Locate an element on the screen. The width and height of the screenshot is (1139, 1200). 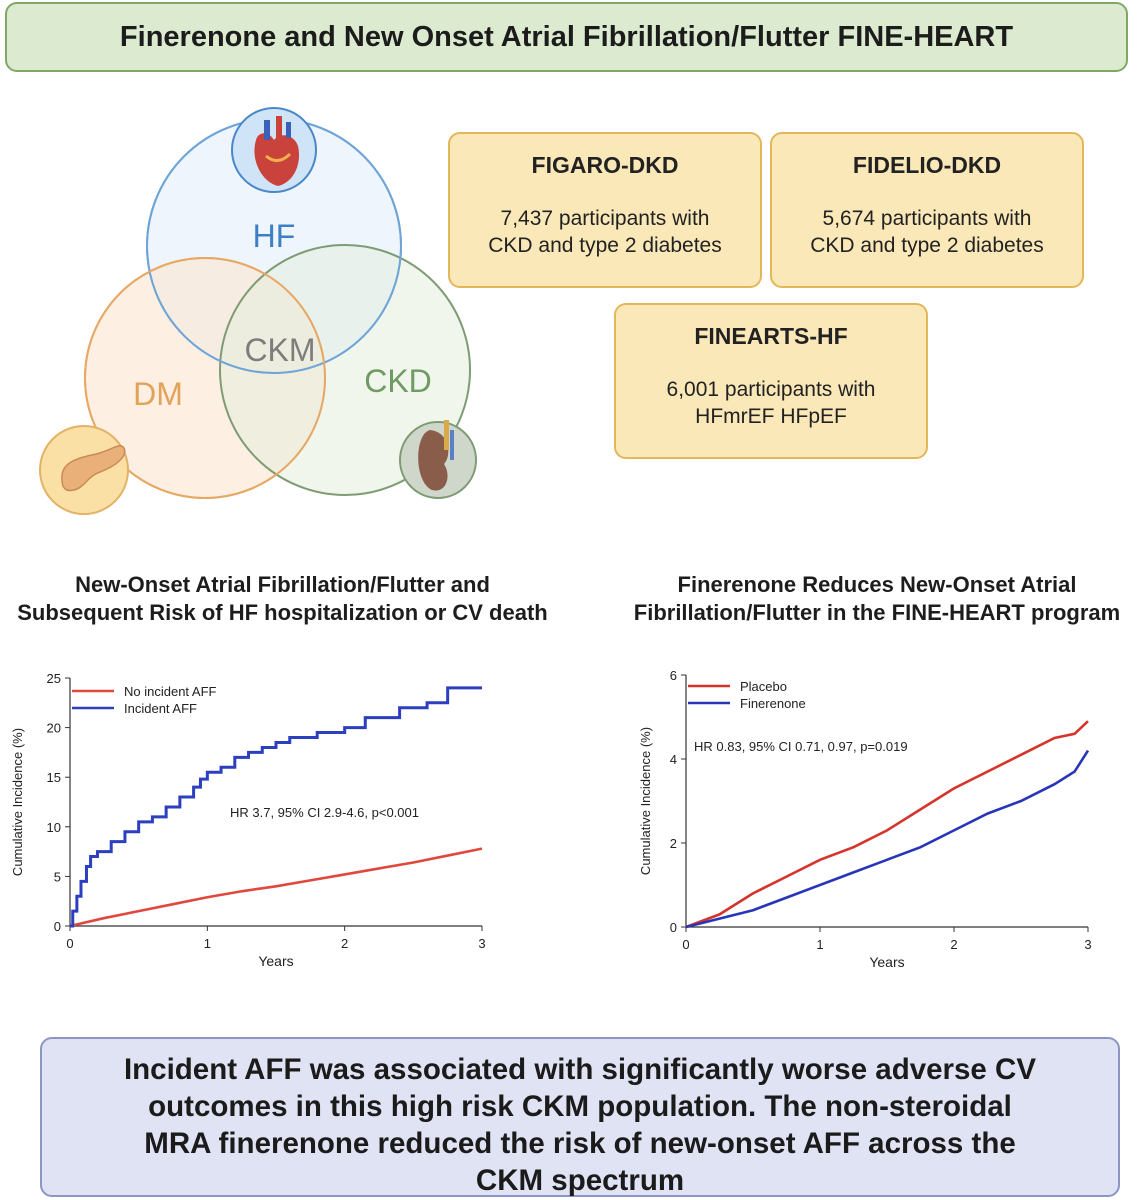
legend-label: Finerenone is located at coordinates (773, 703).